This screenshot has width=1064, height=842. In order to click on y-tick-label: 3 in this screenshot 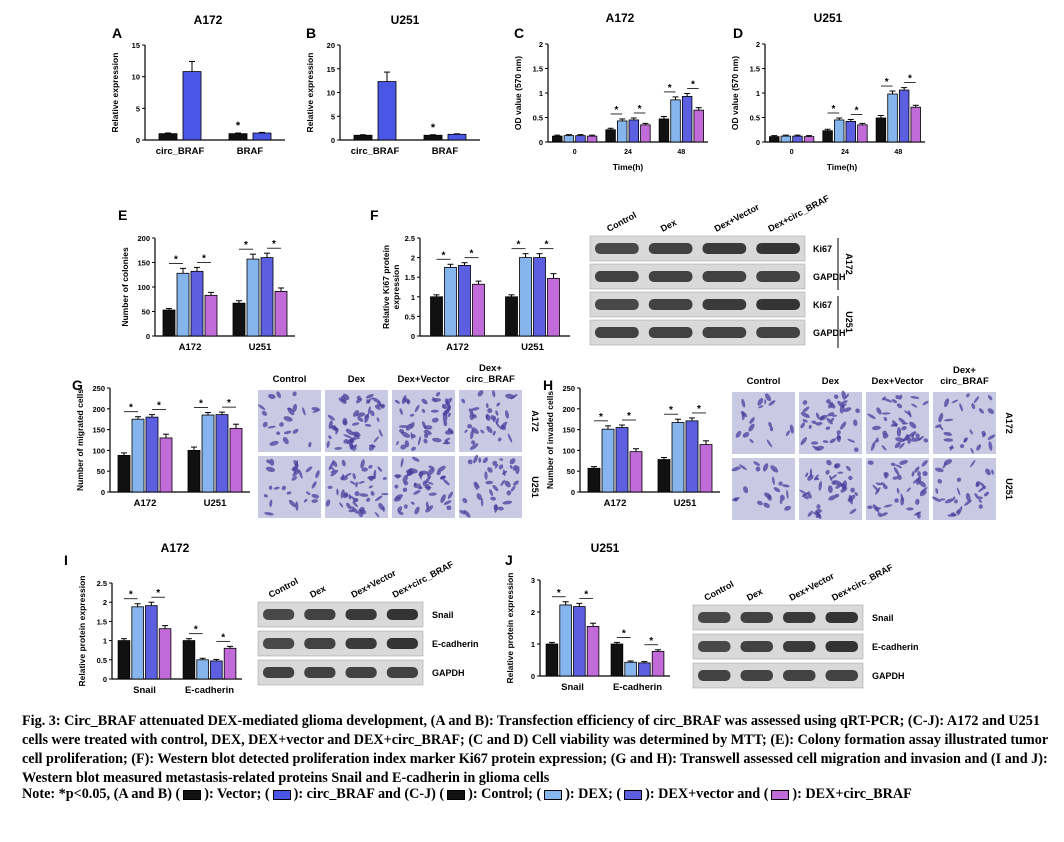, I will do `click(533, 580)`.